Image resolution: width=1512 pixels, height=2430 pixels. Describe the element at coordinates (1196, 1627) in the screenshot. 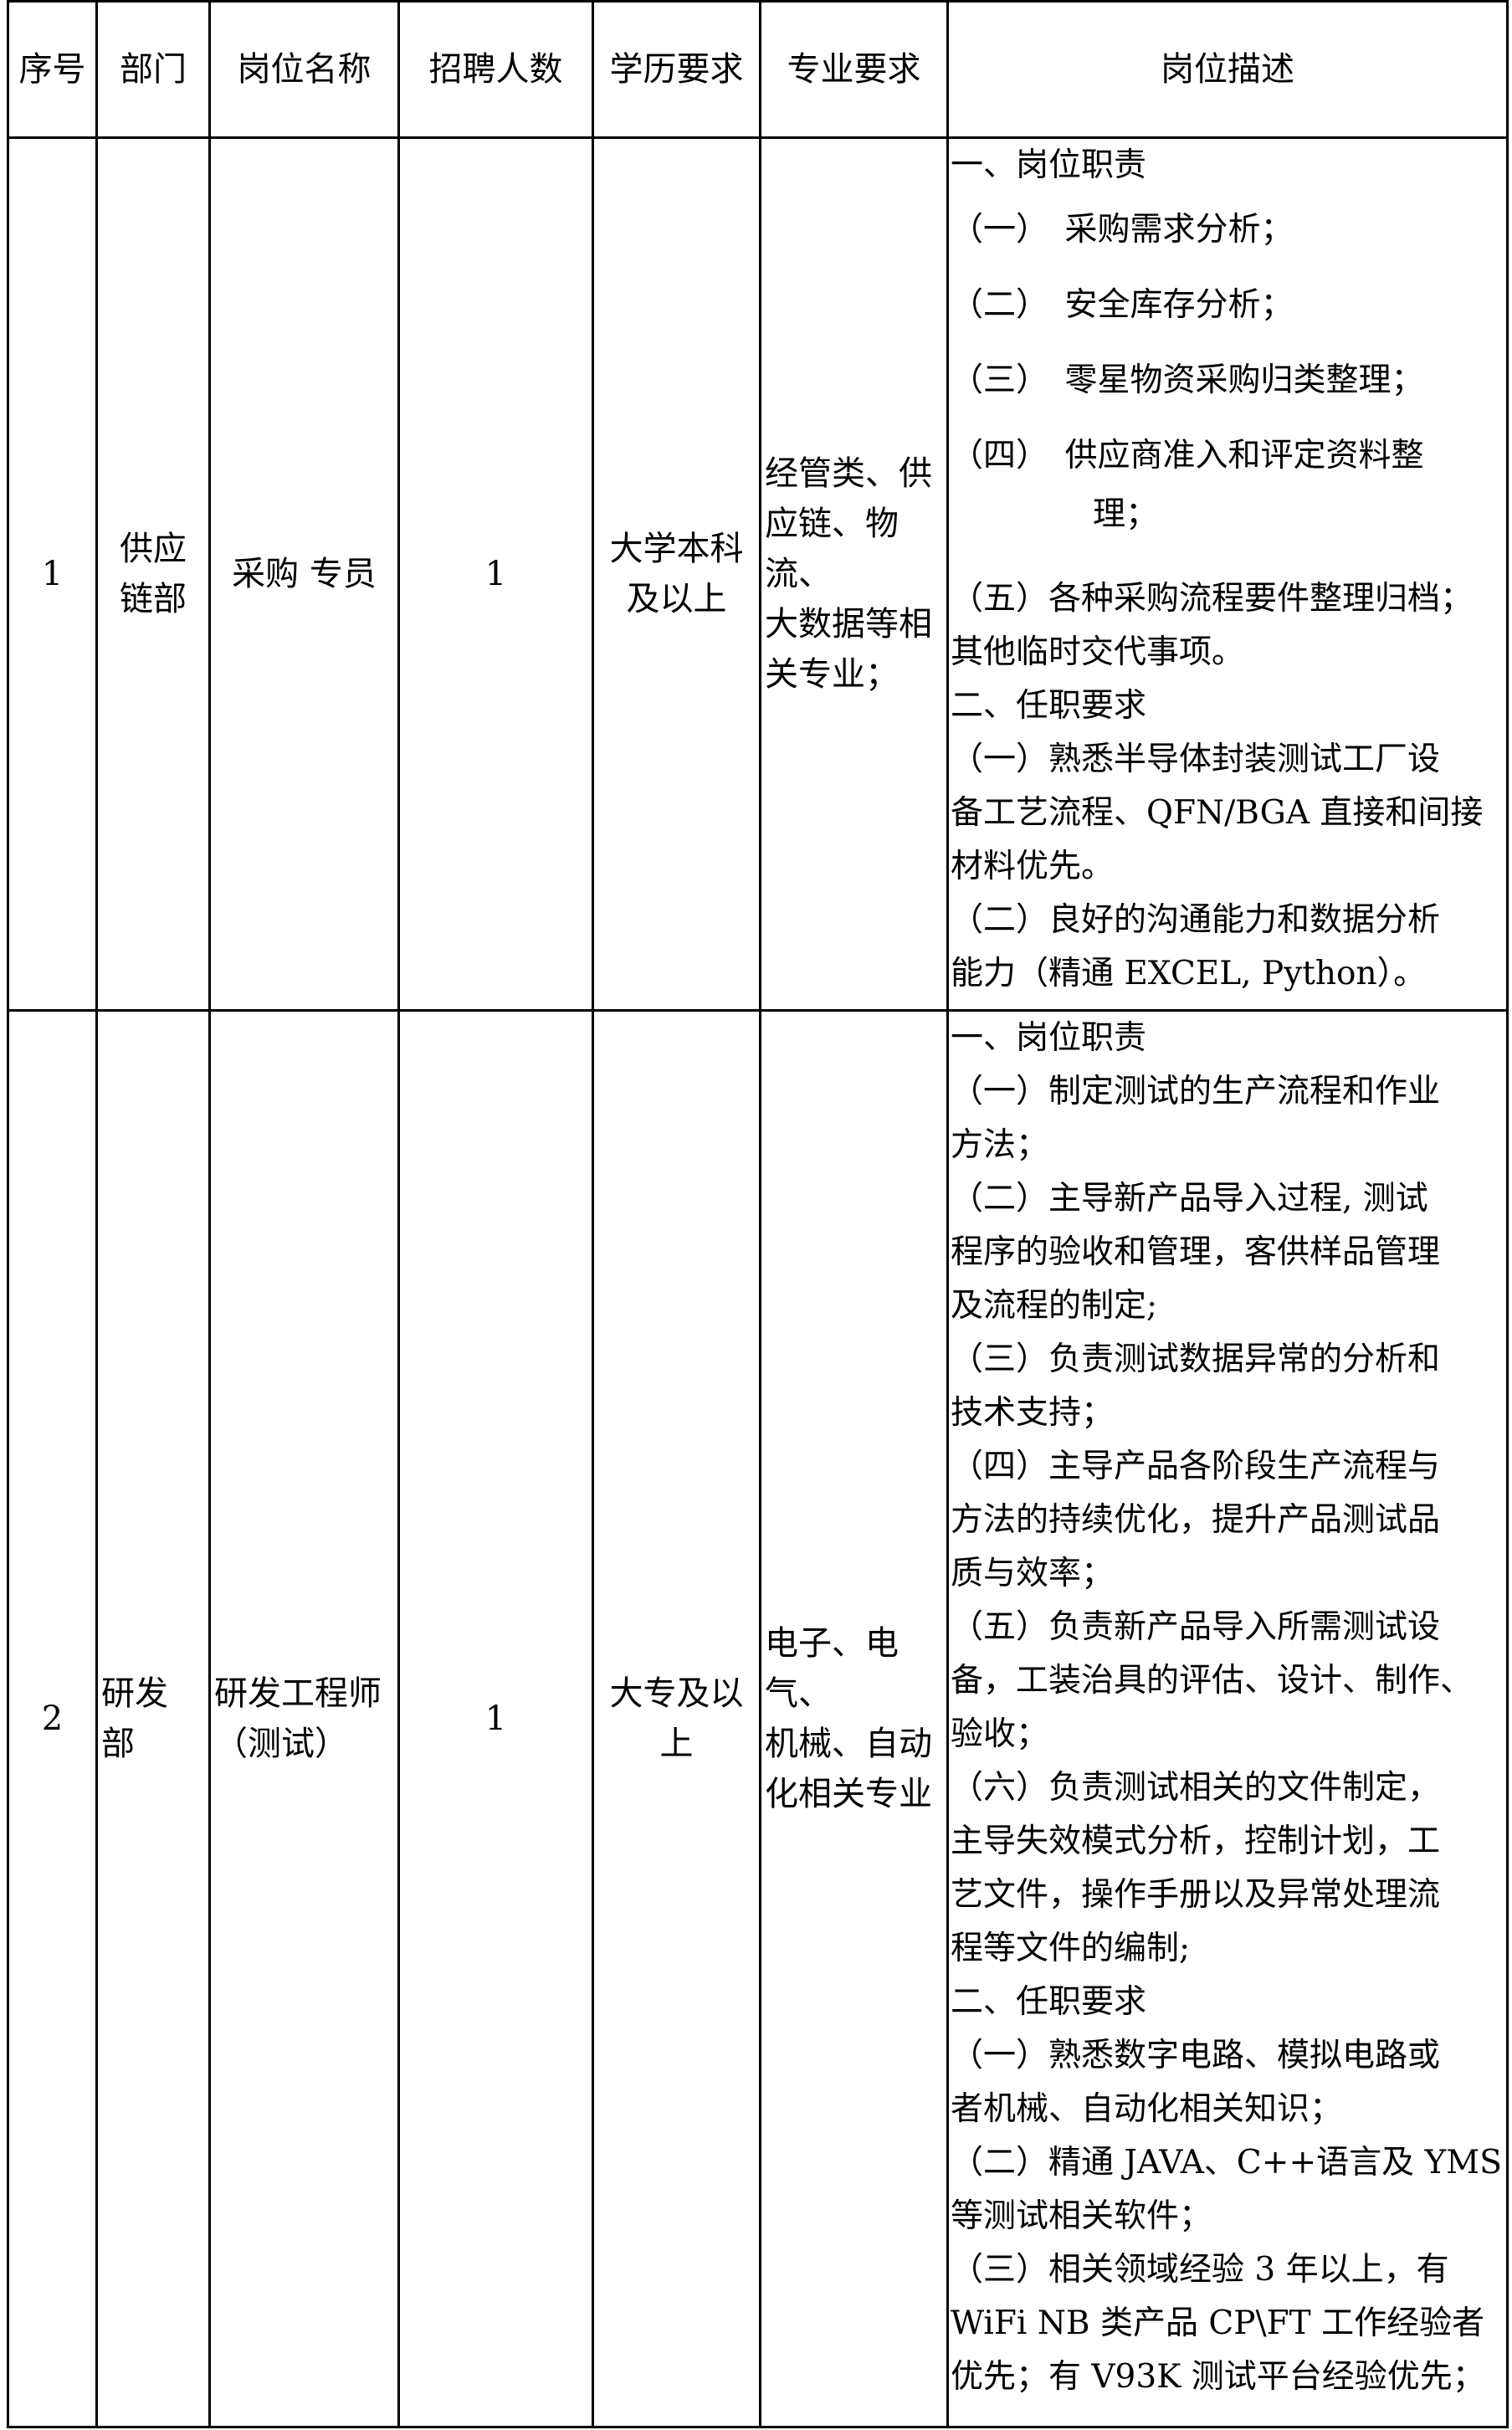

I see `description-line: （五）负责新产品导入所需测试设` at that location.